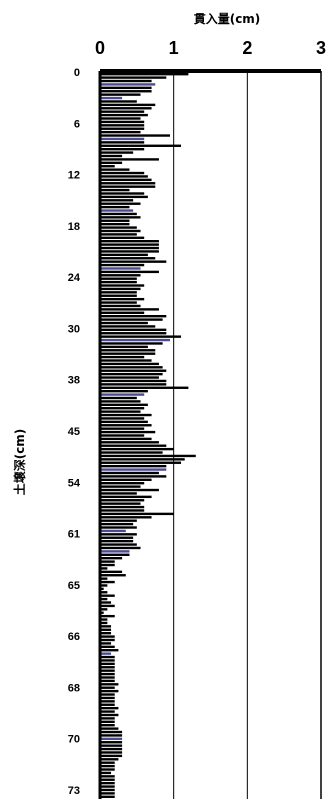 This screenshot has height=801, width=329. What do you see at coordinates (74, 791) in the screenshot?
I see `y-tick-label: 73` at bounding box center [74, 791].